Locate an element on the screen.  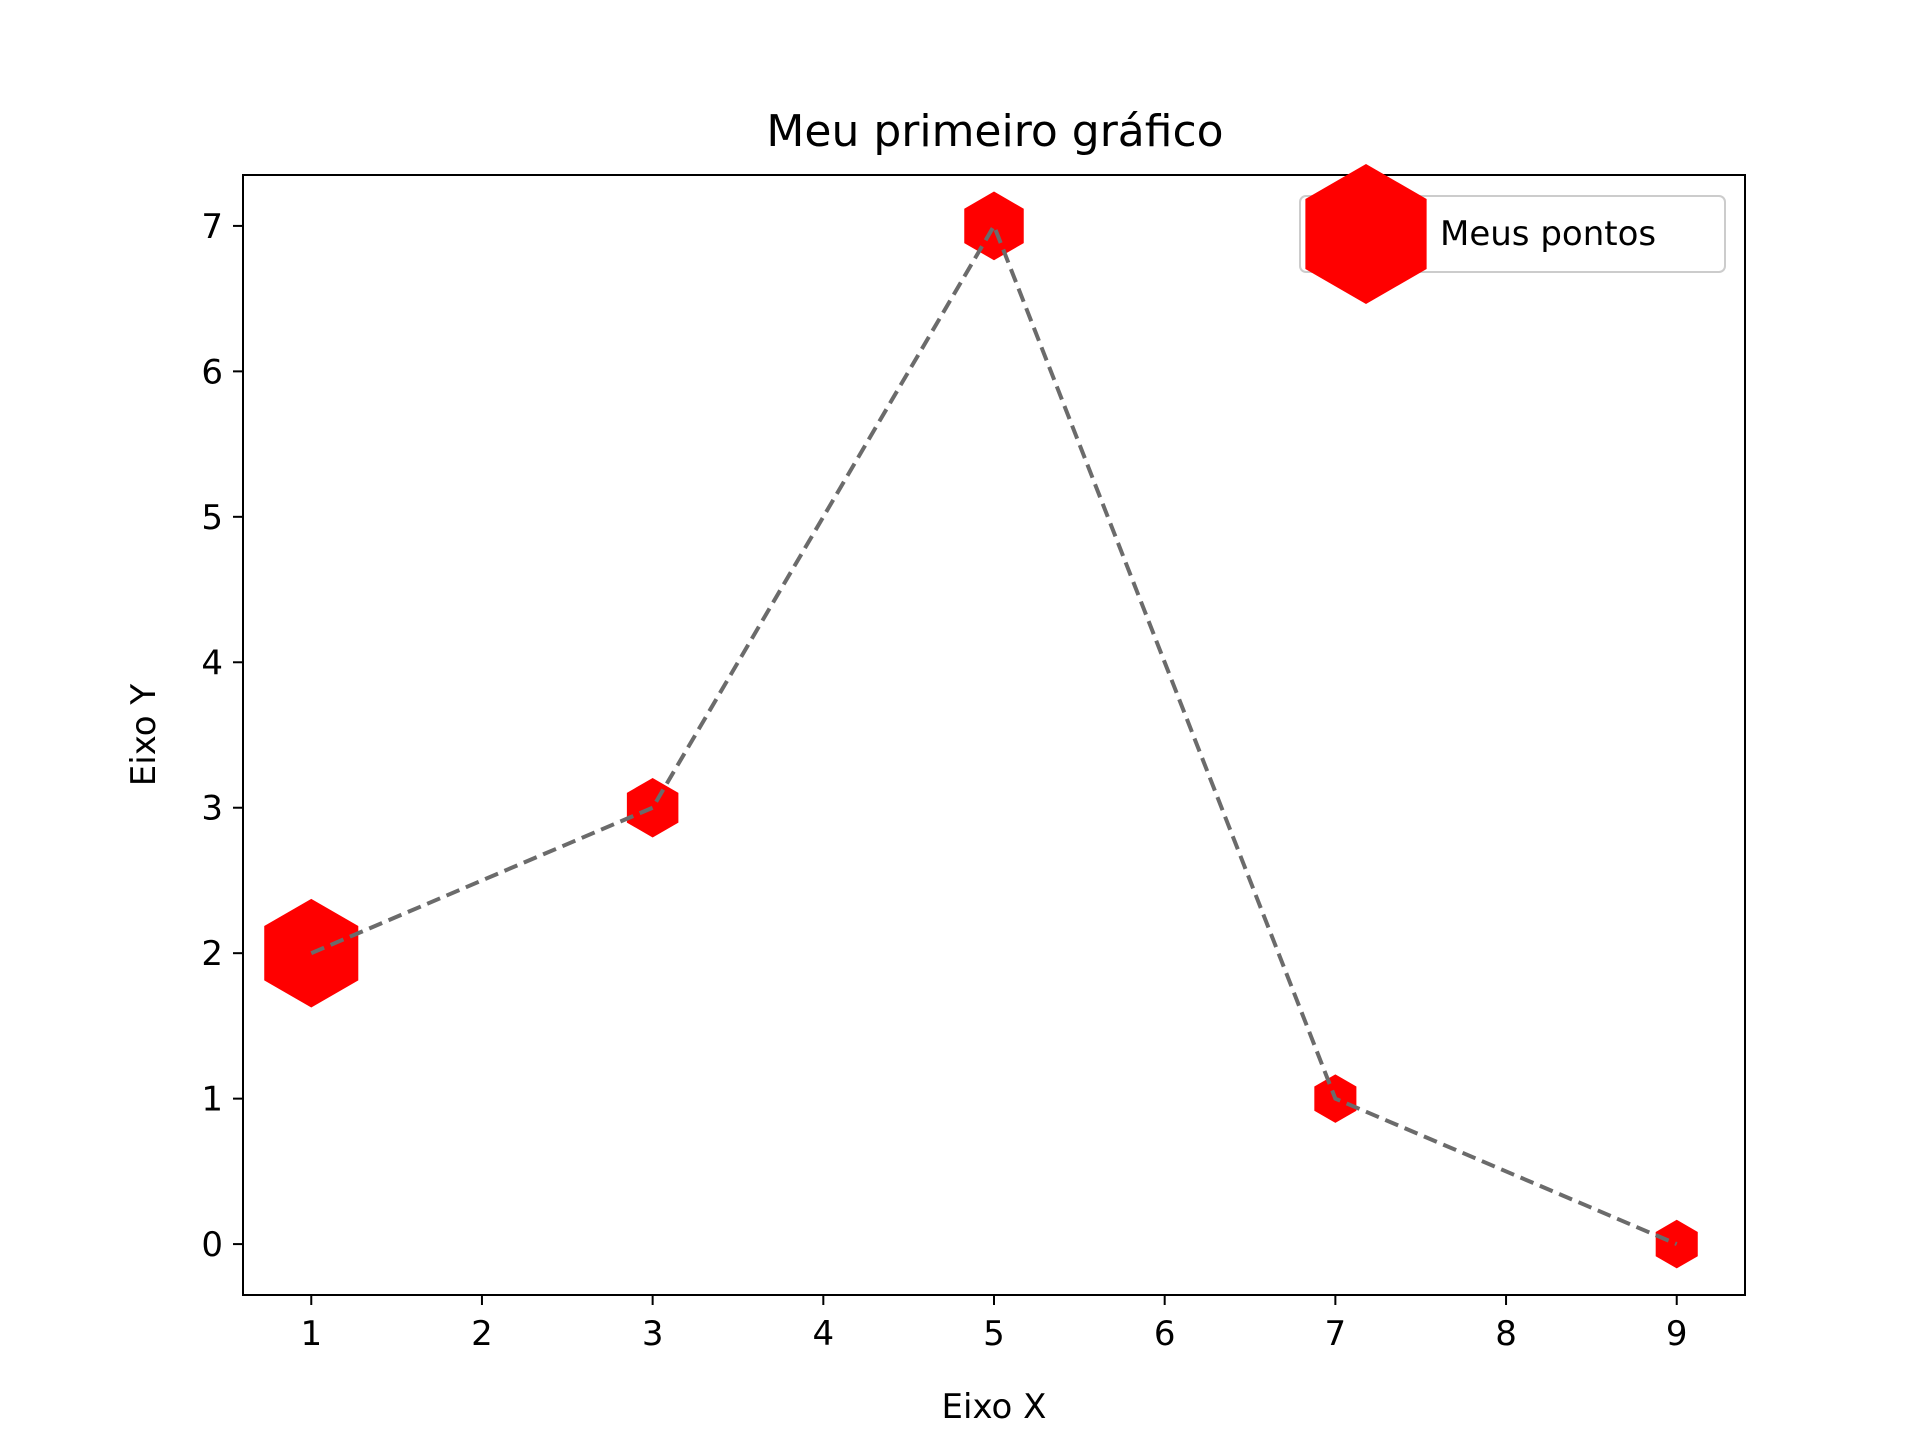
y-tick-label: 3 is located at coordinates (212, 809).